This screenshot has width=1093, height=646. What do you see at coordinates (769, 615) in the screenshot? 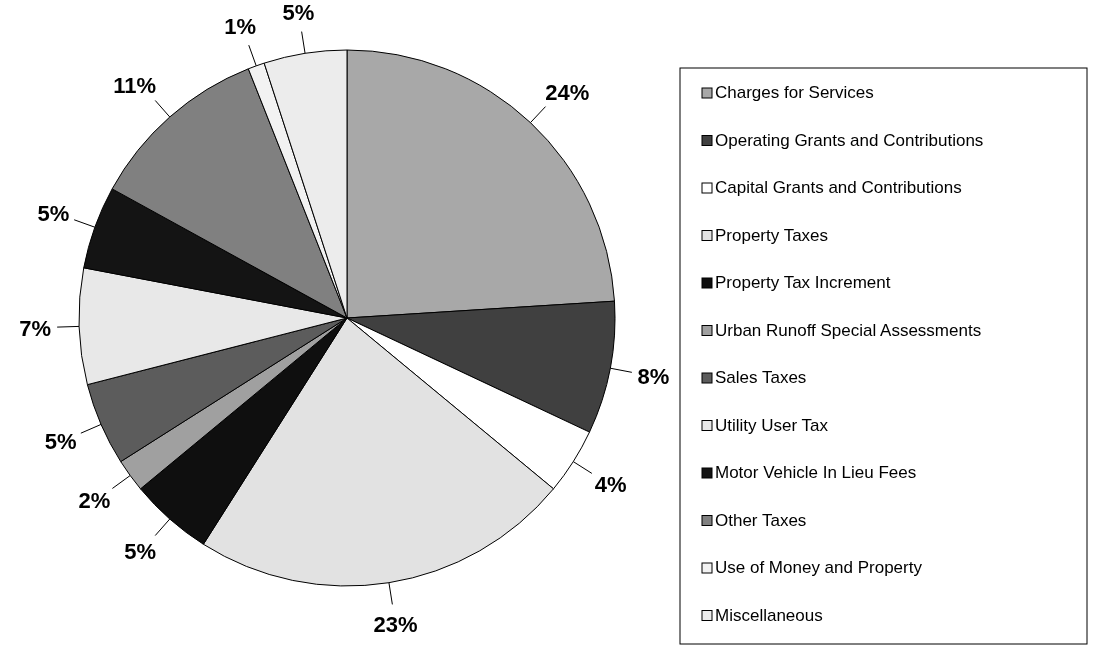
I see `legend-label: Miscellaneous` at bounding box center [769, 615].